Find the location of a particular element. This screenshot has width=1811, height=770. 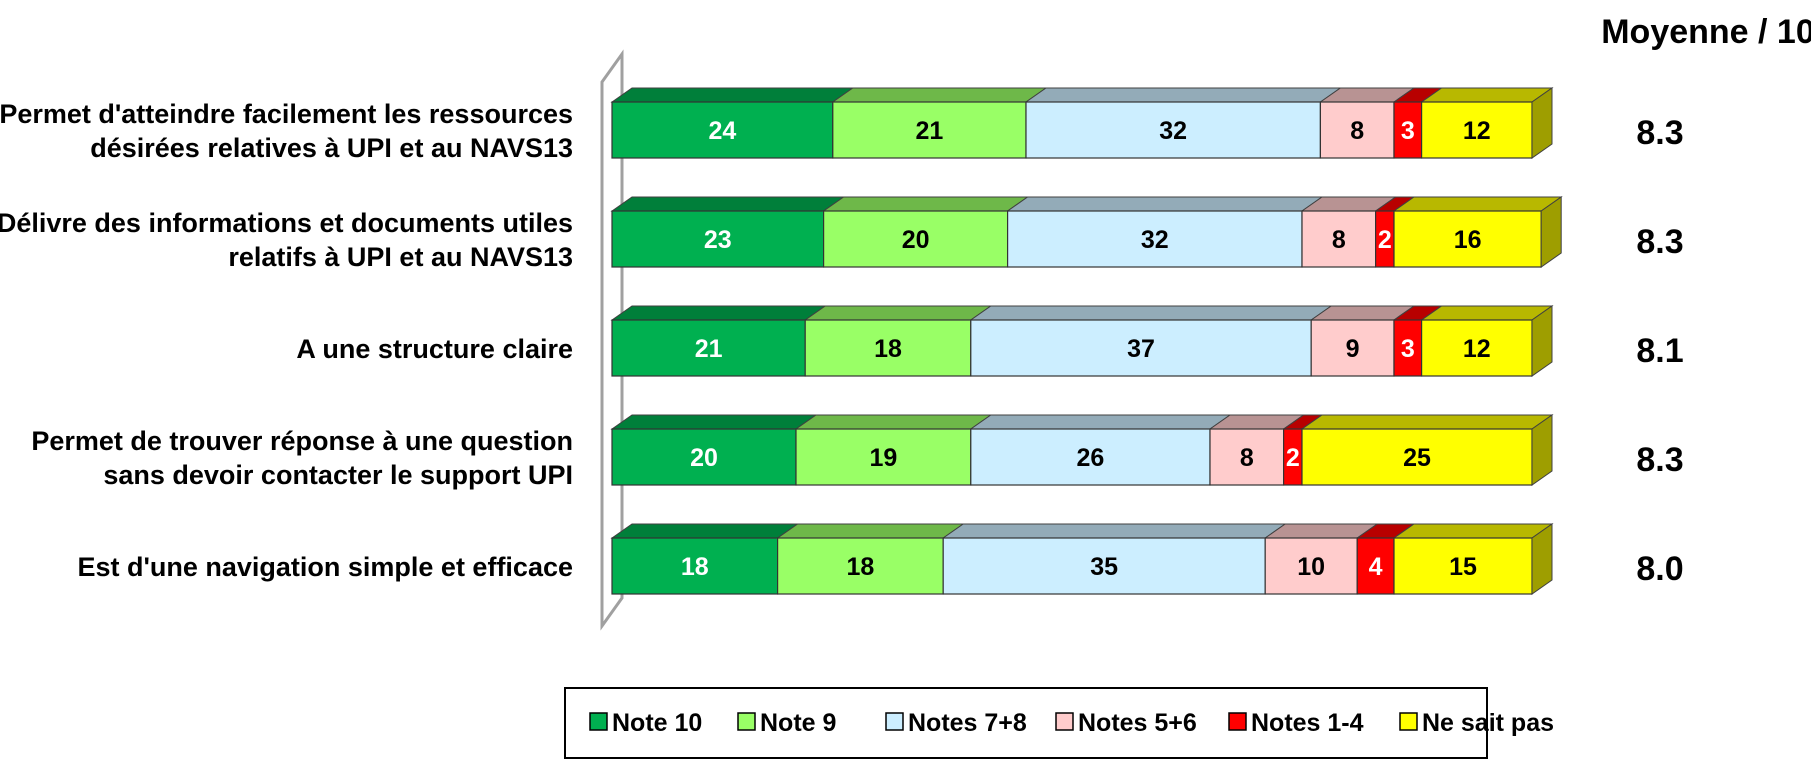

bar-value-label: 26 is located at coordinates (1090, 458).